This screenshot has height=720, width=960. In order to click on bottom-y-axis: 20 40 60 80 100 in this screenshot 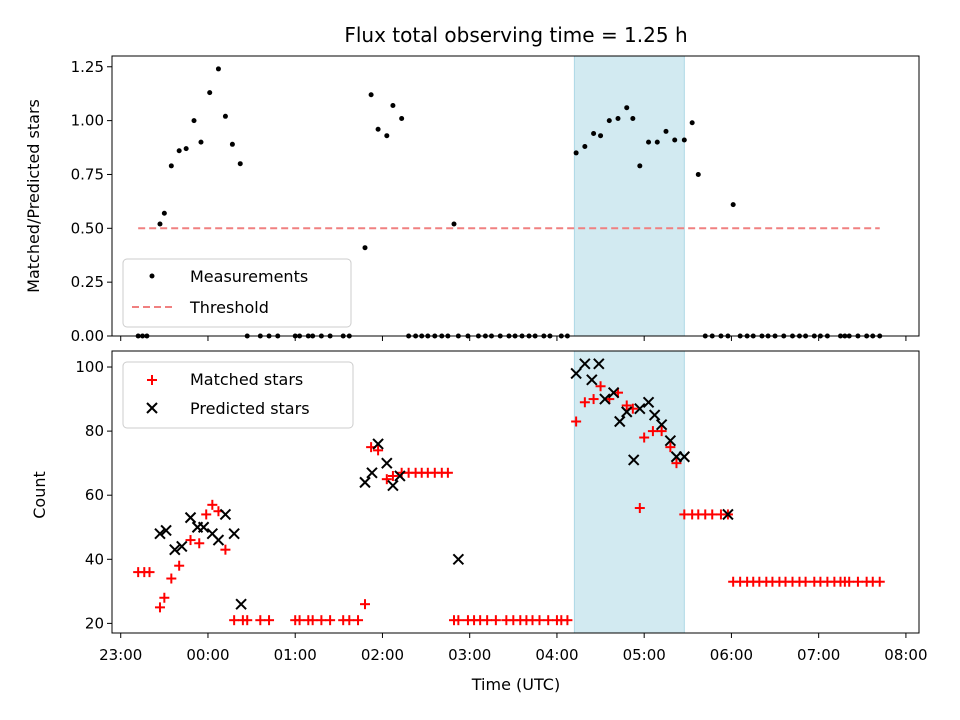, I will do `click(93, 495)`.